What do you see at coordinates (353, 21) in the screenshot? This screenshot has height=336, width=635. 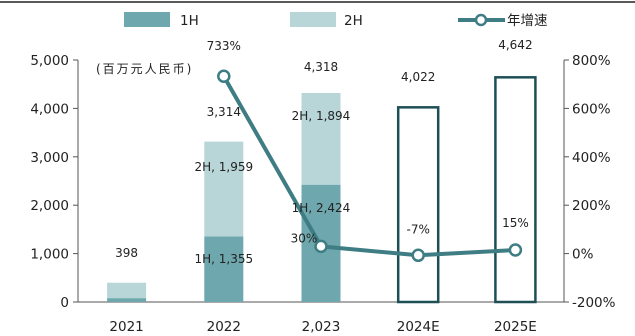 I see `legend-label-2h: 2H` at bounding box center [353, 21].